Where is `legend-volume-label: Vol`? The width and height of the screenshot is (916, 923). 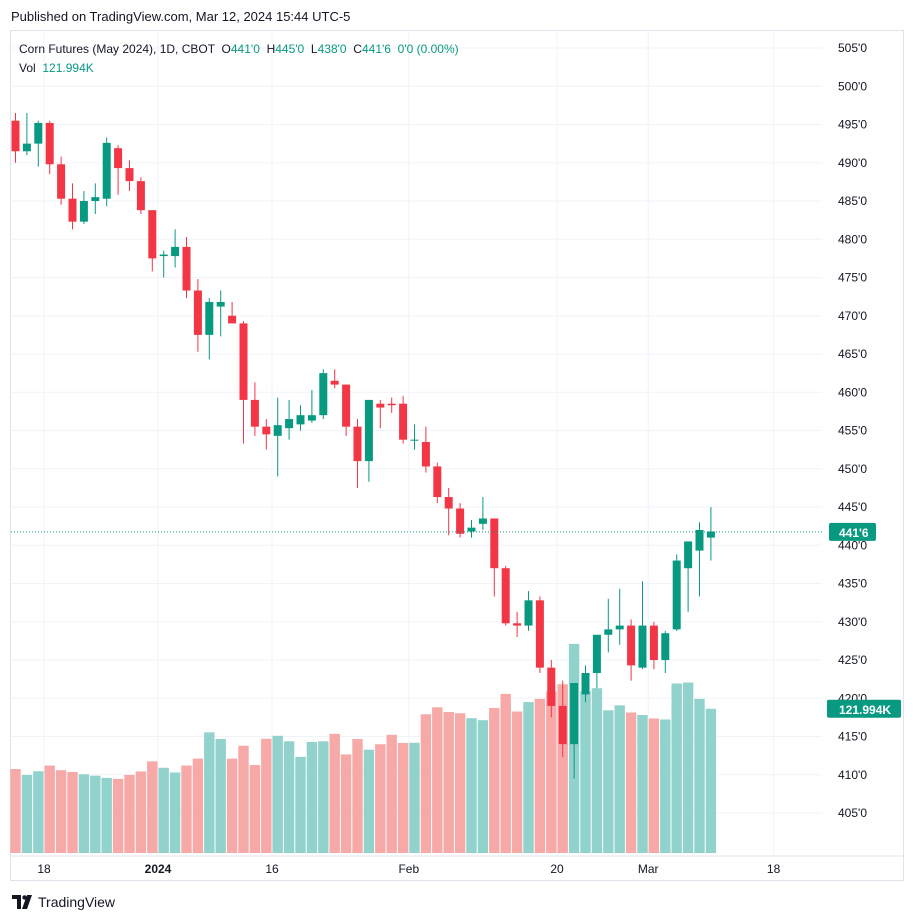 legend-volume-label: Vol is located at coordinates (27, 68).